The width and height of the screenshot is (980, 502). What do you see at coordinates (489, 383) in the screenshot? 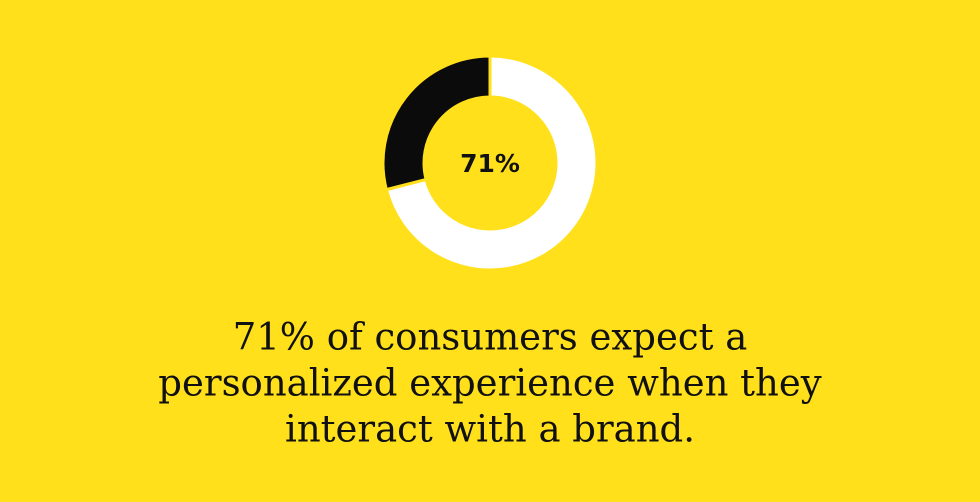
I see `caption-line: personalized experience when they` at bounding box center [489, 383].